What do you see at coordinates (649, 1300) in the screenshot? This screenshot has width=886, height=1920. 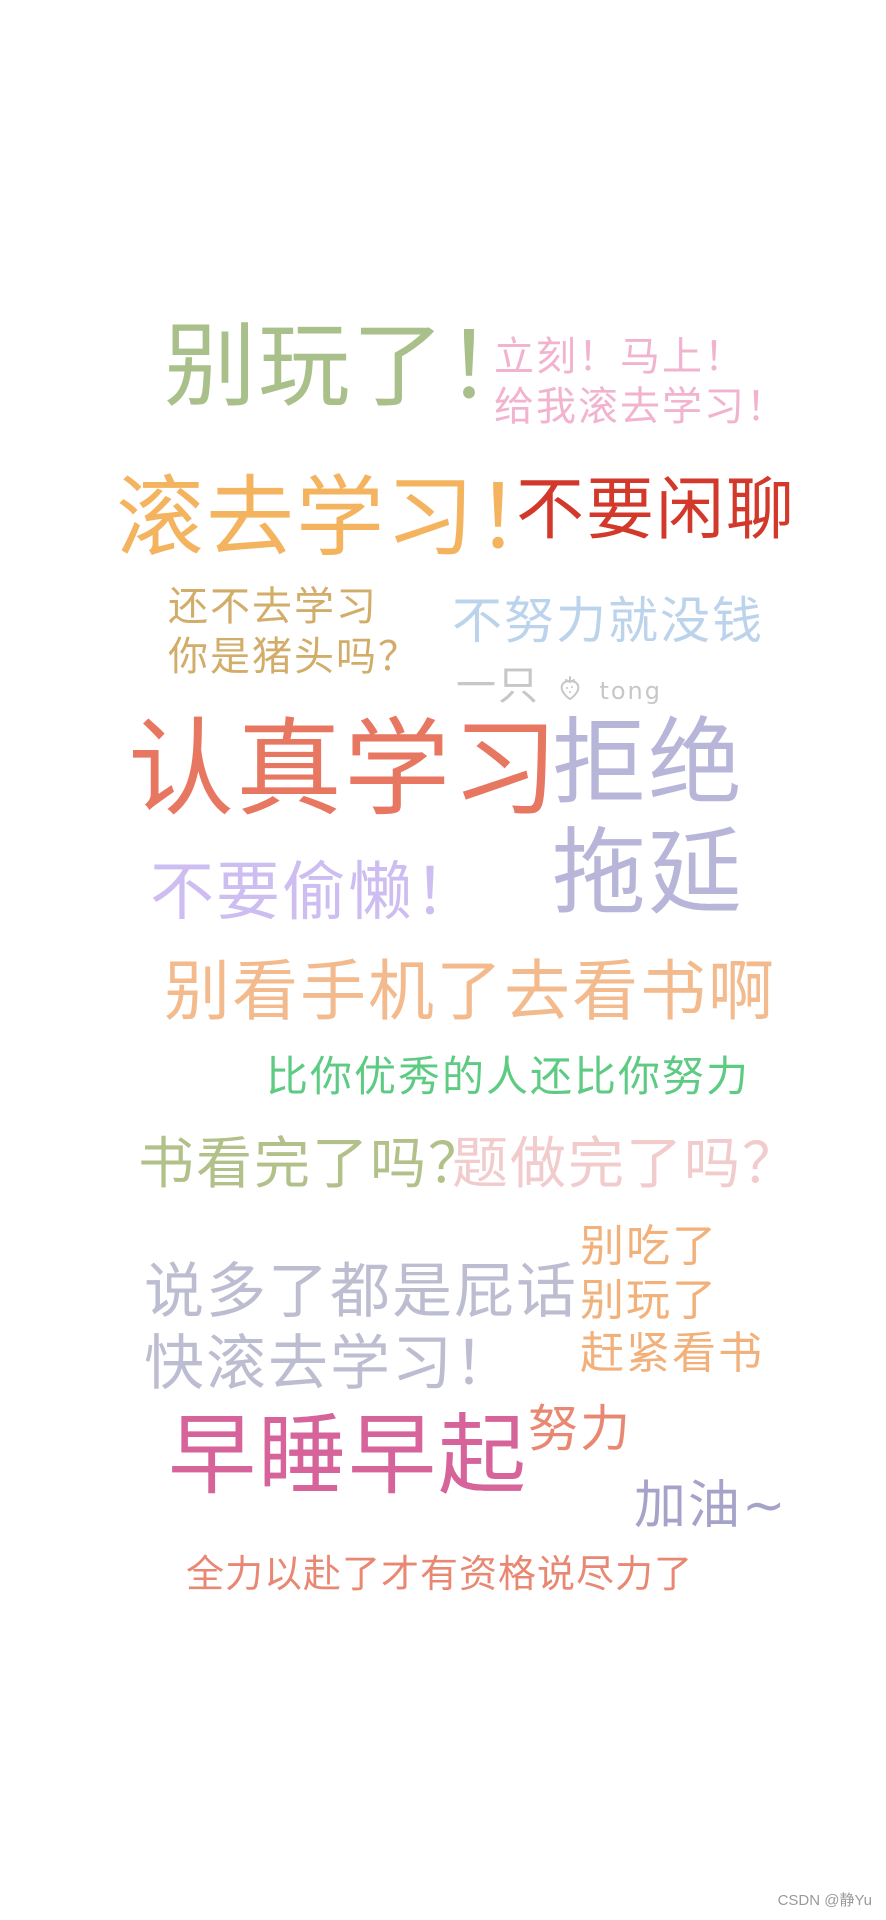 I see `phrase-stop-eating-line2: 别玩了` at bounding box center [649, 1300].